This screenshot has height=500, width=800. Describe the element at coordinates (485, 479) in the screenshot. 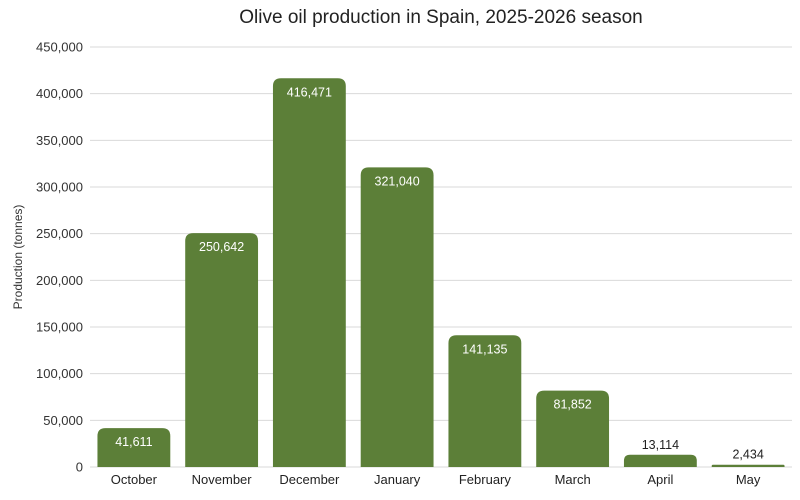

I see `x-tick-label: February` at that location.